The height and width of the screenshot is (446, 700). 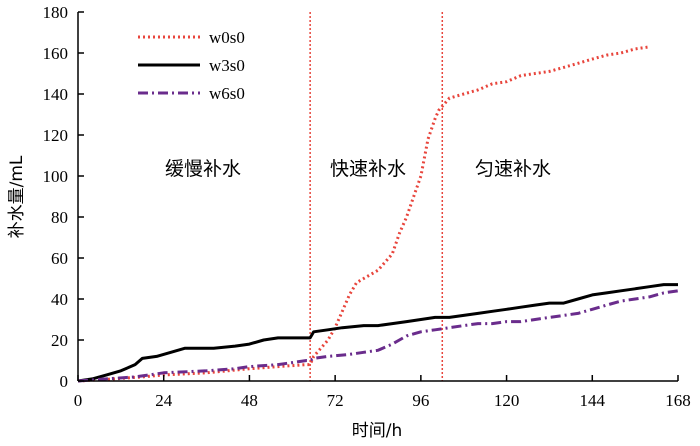 I want to click on y-tick-label: 40, so click(x=59, y=299).